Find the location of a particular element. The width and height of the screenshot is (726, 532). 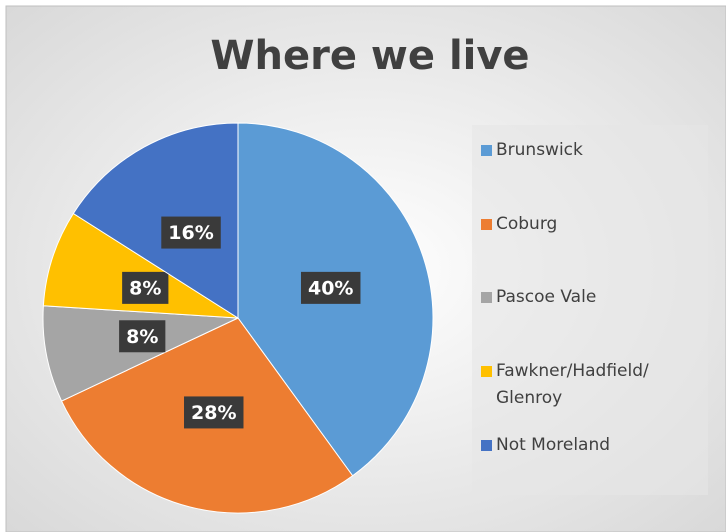

legend-entry: Fawkner/Hadfield/Glenroy is located at coordinates (591, 385).